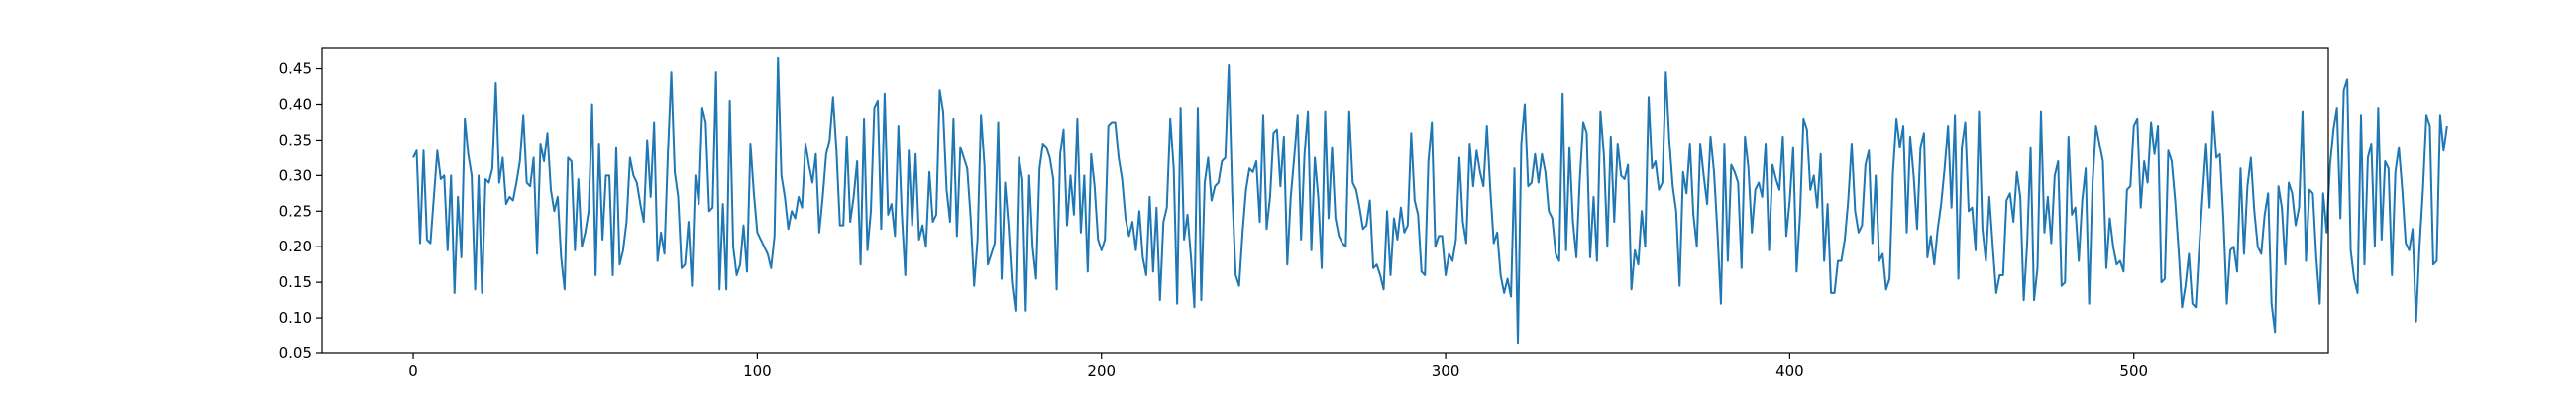 The width and height of the screenshot is (2576, 396). What do you see at coordinates (295, 104) in the screenshot?
I see `y-tick-label-0.40: 0.40` at bounding box center [295, 104].